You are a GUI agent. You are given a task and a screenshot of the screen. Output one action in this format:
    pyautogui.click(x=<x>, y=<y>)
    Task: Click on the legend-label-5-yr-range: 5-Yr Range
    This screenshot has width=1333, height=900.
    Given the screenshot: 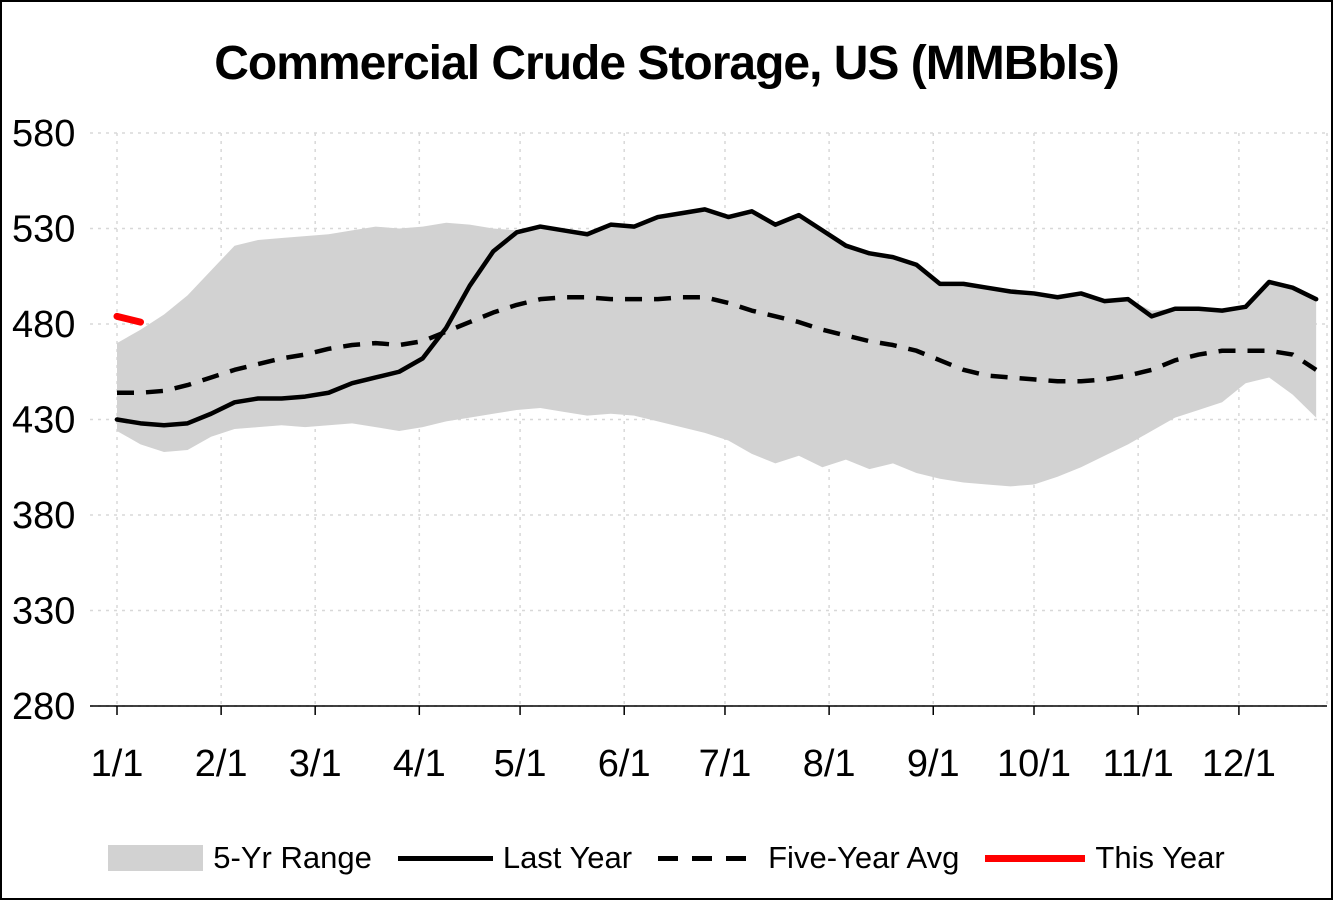 What is the action you would take?
    pyautogui.click(x=292, y=857)
    